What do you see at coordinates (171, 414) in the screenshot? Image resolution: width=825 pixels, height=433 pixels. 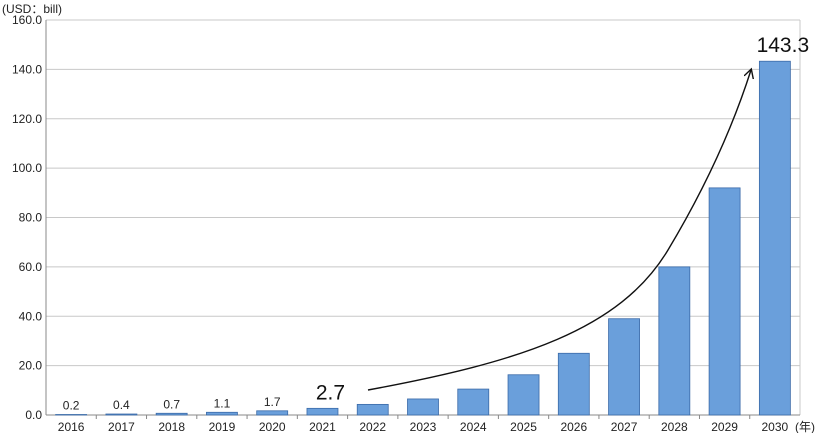 I see `bar-2018` at bounding box center [171, 414].